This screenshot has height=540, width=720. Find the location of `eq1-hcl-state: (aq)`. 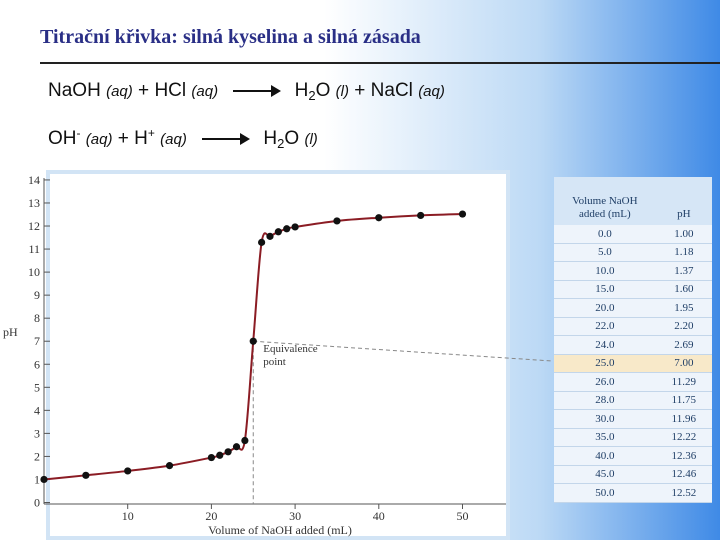

eq1-hcl-state: (aq) is located at coordinates (205, 91).